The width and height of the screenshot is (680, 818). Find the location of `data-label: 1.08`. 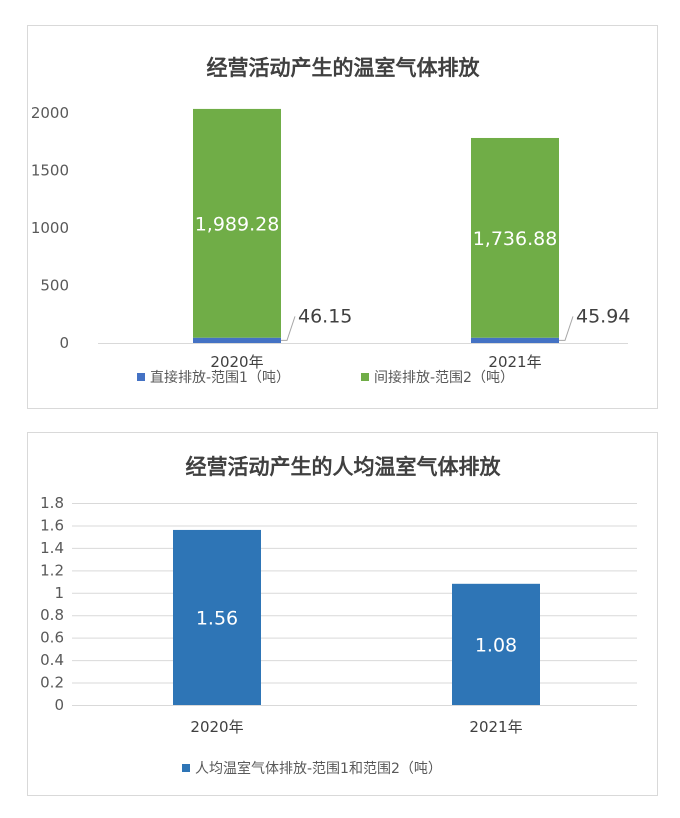

data-label: 1.08 is located at coordinates (496, 645).